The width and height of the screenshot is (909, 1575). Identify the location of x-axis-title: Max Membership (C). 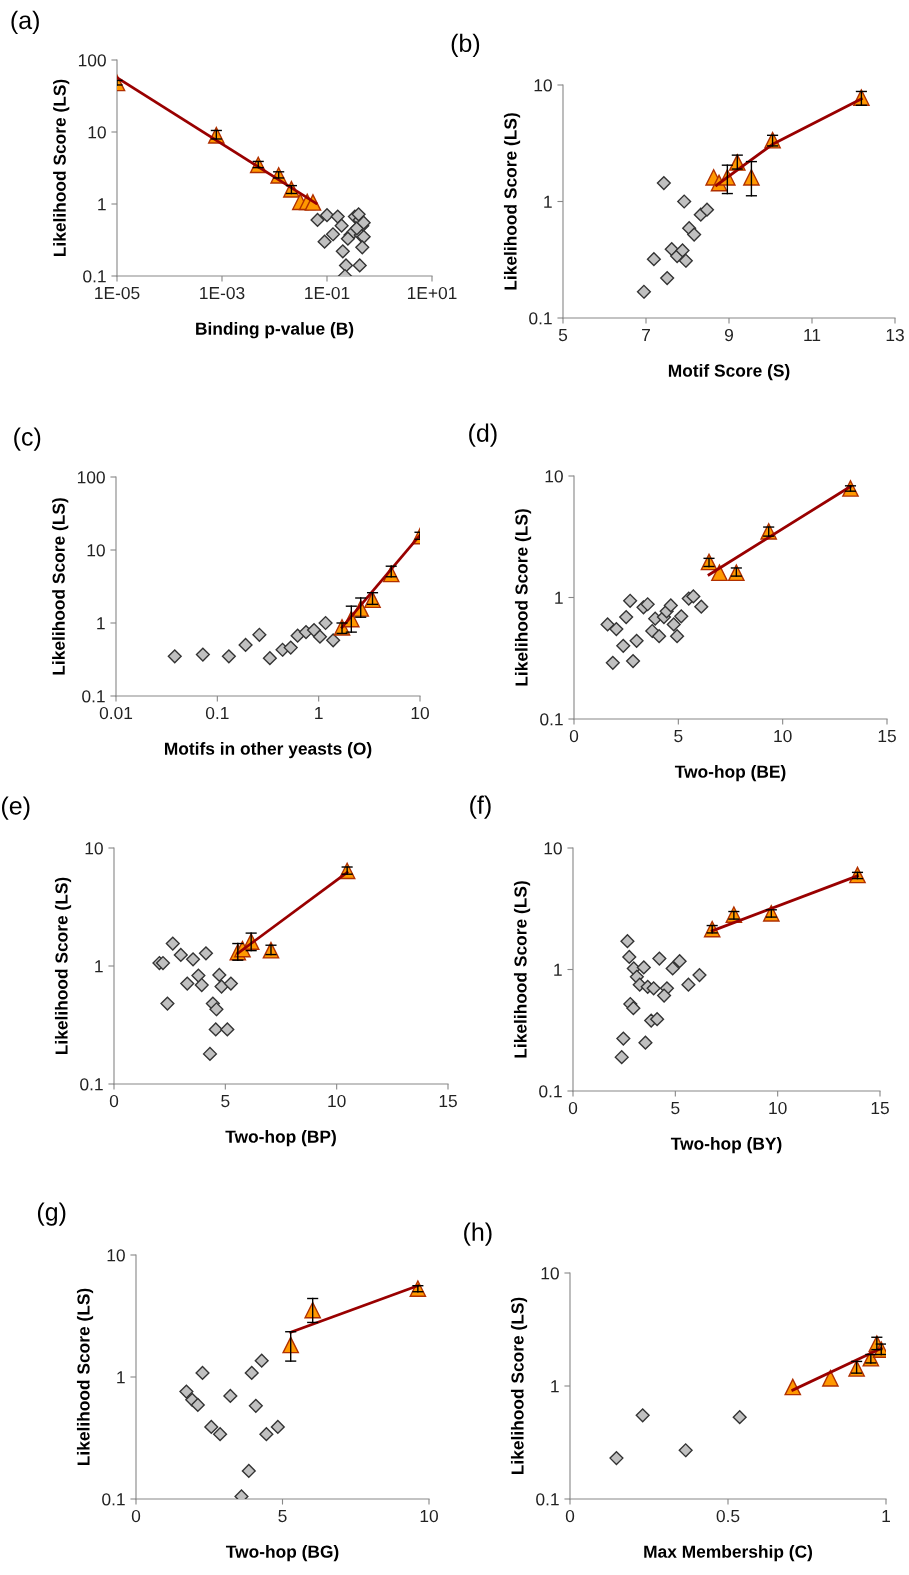
(728, 1553).